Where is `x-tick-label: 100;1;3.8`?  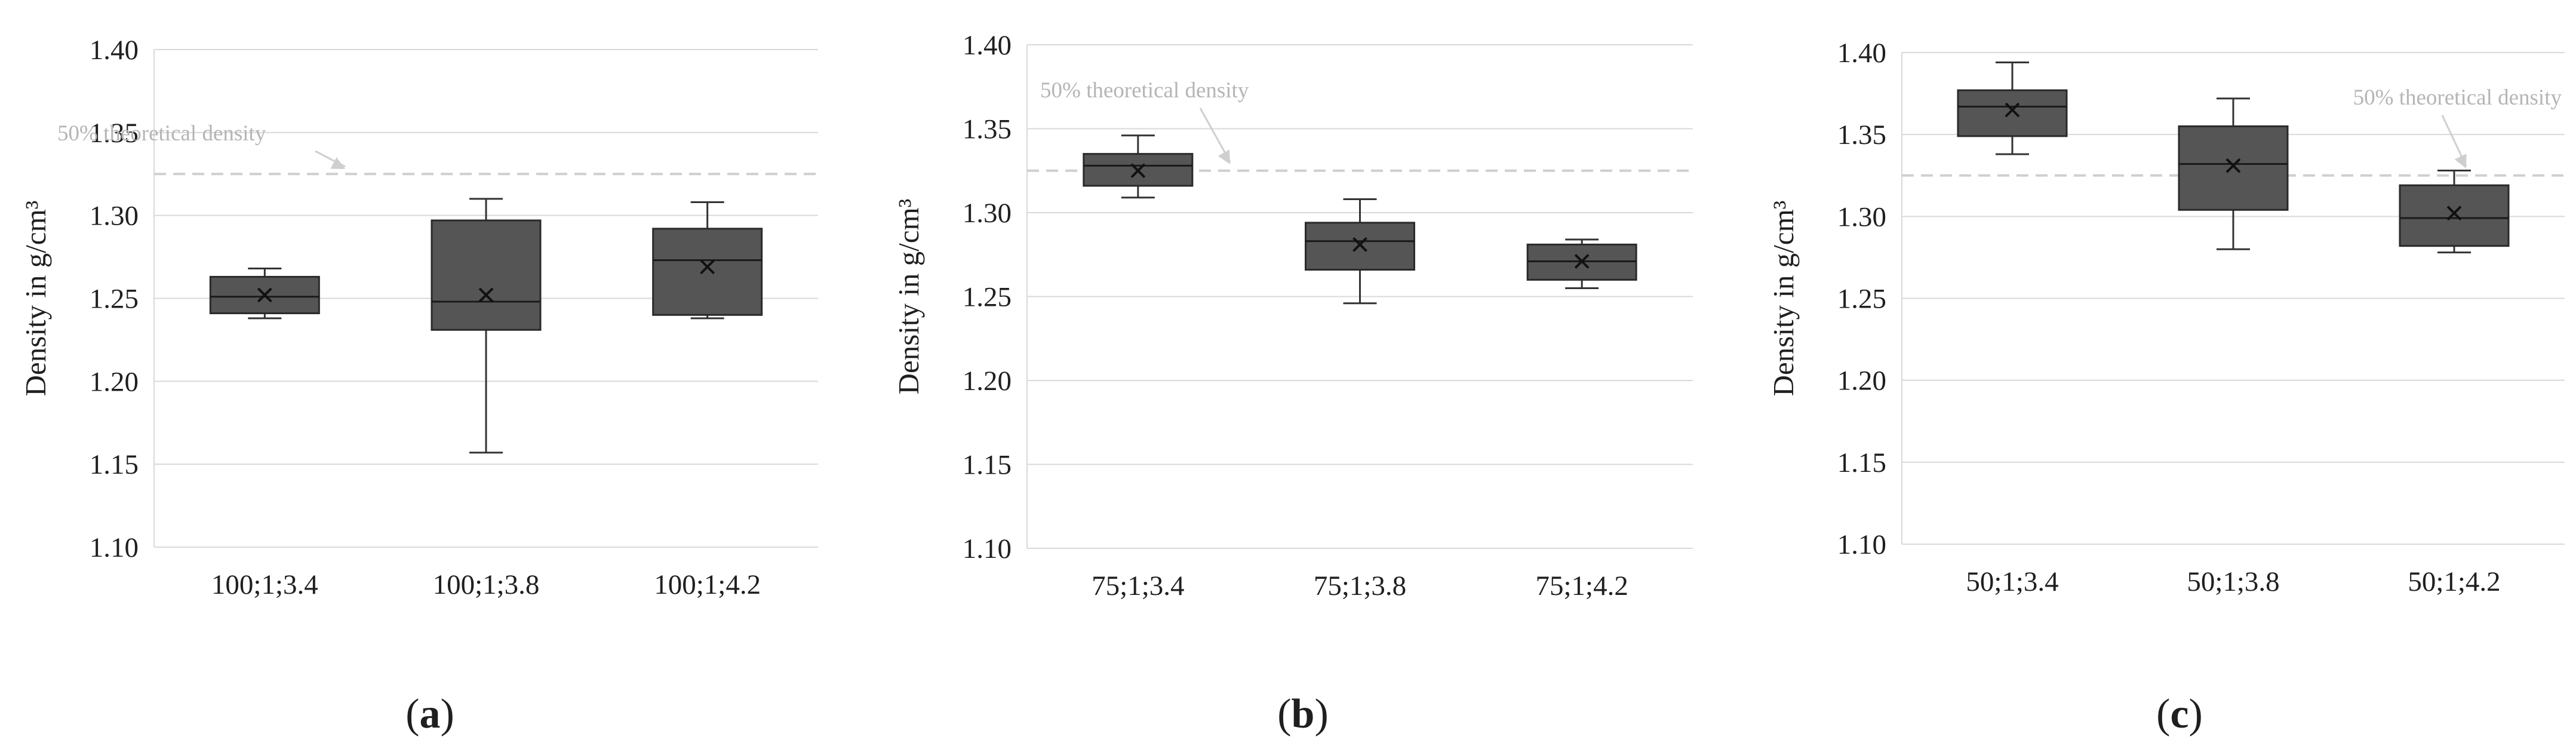 x-tick-label: 100;1;3.8 is located at coordinates (486, 584).